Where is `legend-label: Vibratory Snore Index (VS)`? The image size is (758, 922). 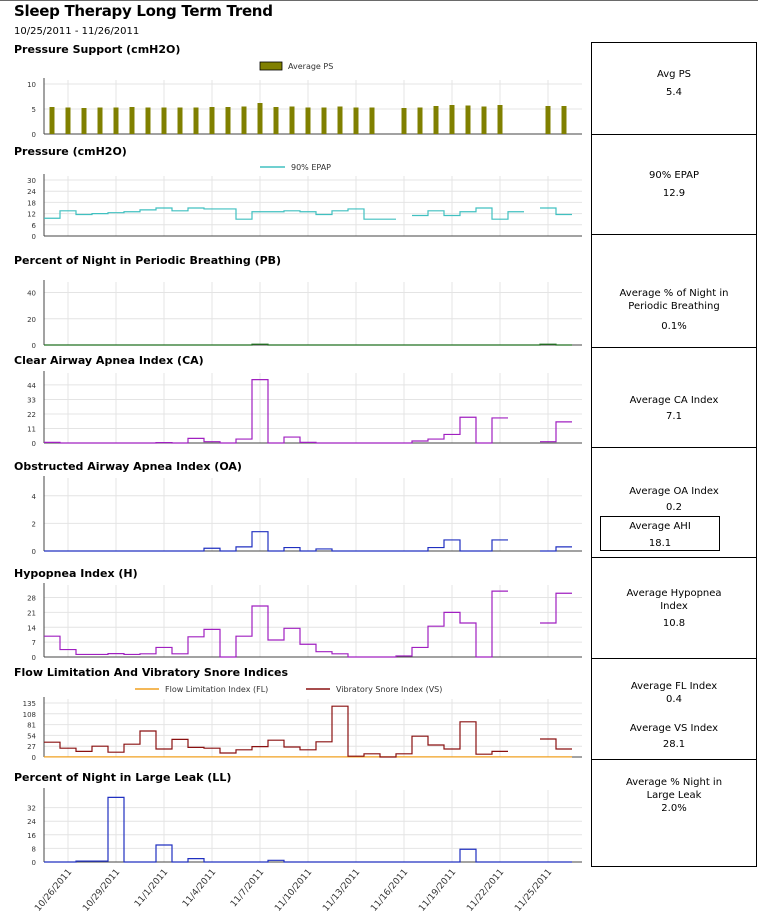
legend-label: Vibratory Snore Index (VS) is located at coordinates (389, 689).